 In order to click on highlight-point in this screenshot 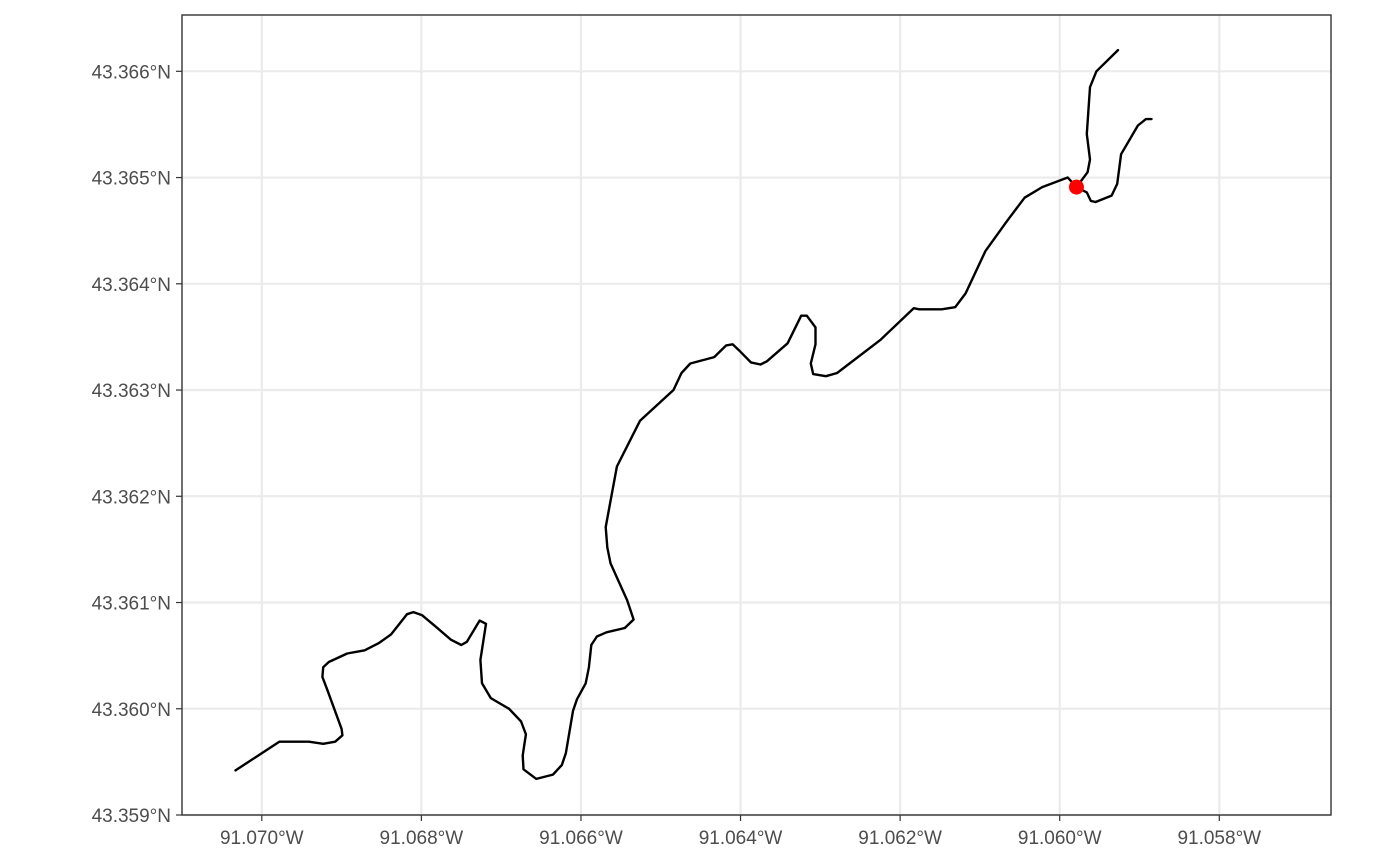, I will do `click(1076, 187)`.